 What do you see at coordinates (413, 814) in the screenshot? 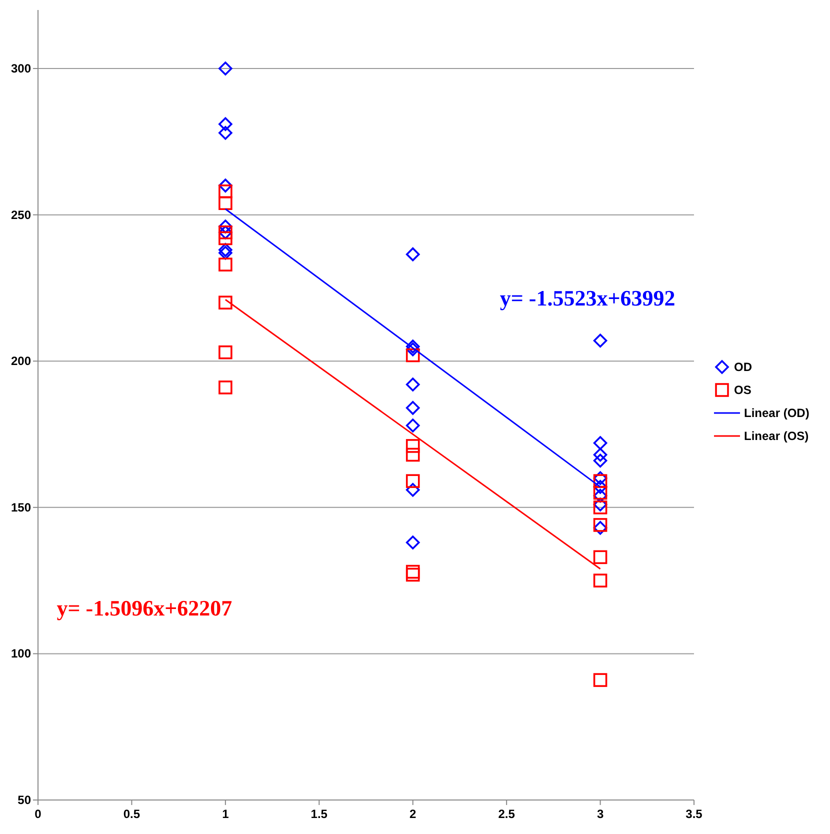
I see `x-tick-label: 2` at bounding box center [413, 814].